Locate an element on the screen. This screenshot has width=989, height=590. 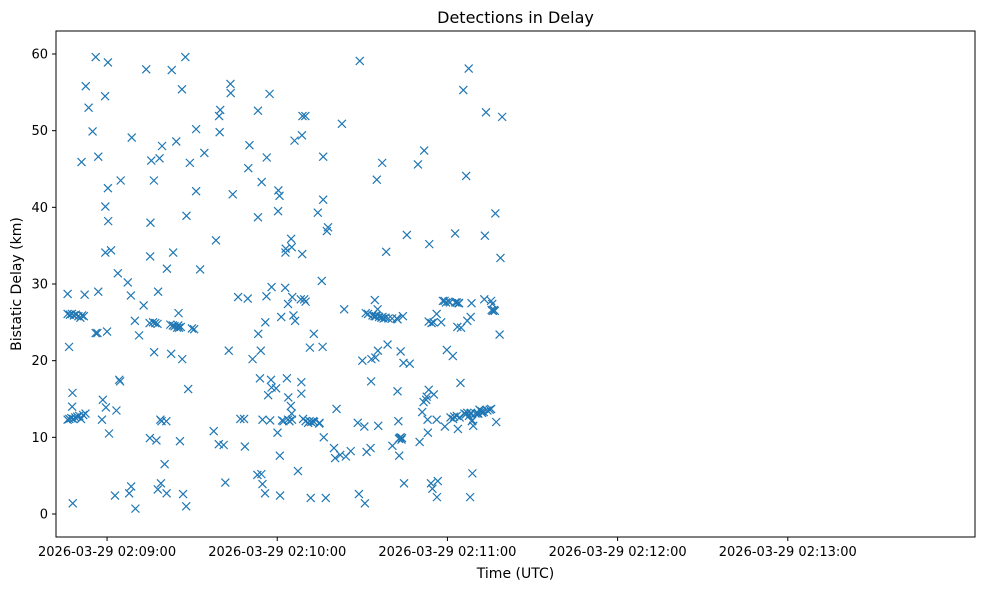
y-tick-label: 30 is located at coordinates (39, 285).